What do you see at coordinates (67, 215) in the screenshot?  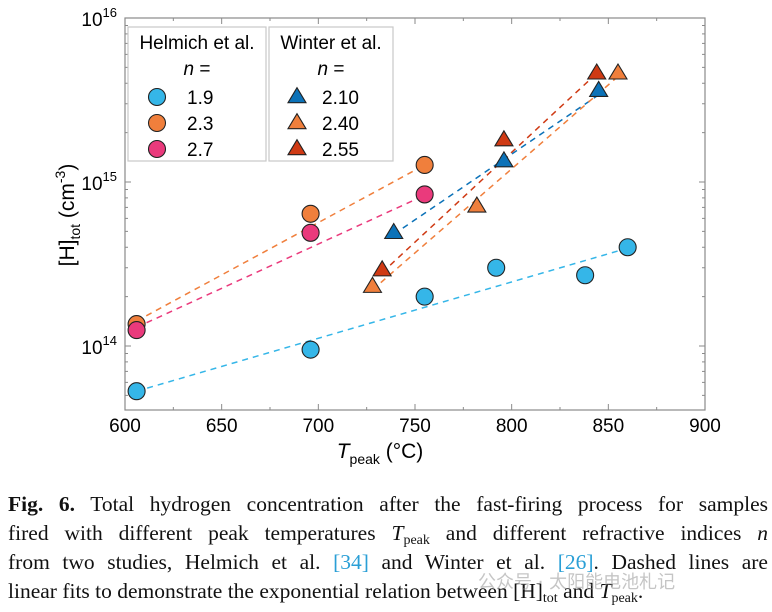 I see `y-axis-title: [H]tot (cm-3)` at bounding box center [67, 215].